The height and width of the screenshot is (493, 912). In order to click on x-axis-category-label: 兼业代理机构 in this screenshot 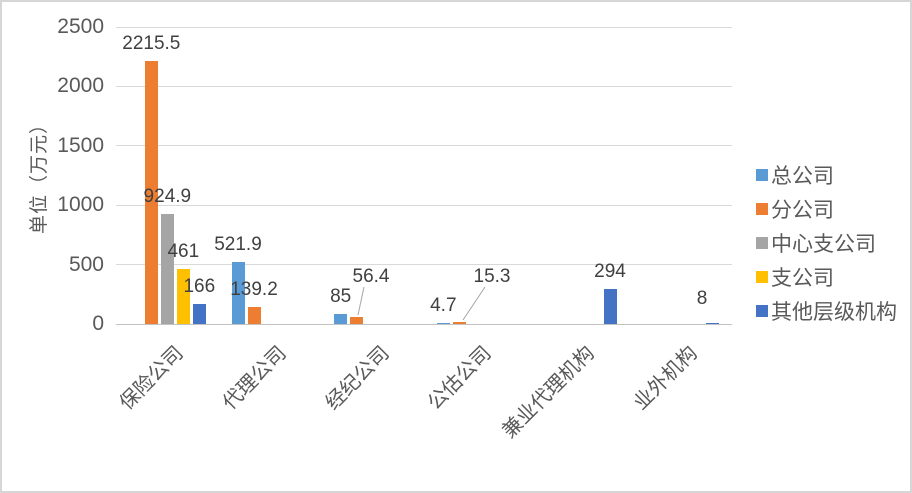, I will do `click(548, 392)`.